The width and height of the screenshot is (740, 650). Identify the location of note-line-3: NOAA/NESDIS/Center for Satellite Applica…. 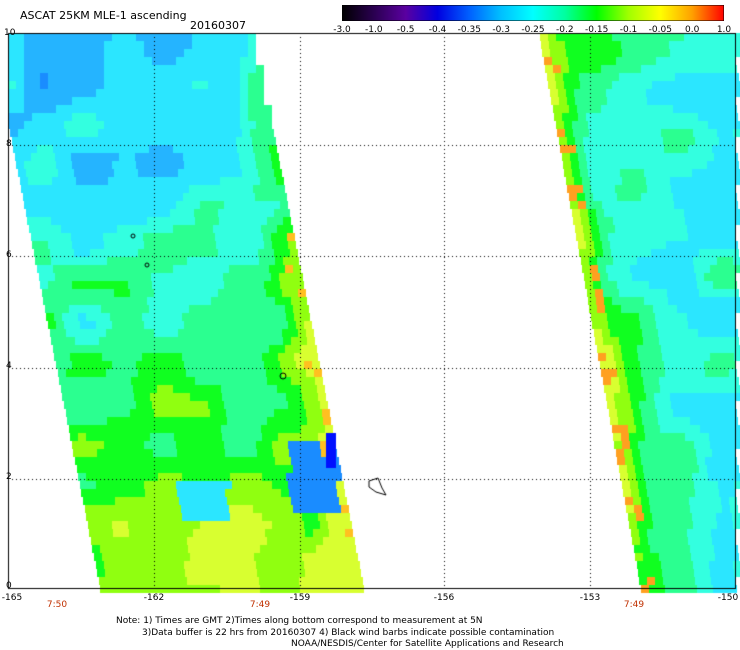
(427, 644).